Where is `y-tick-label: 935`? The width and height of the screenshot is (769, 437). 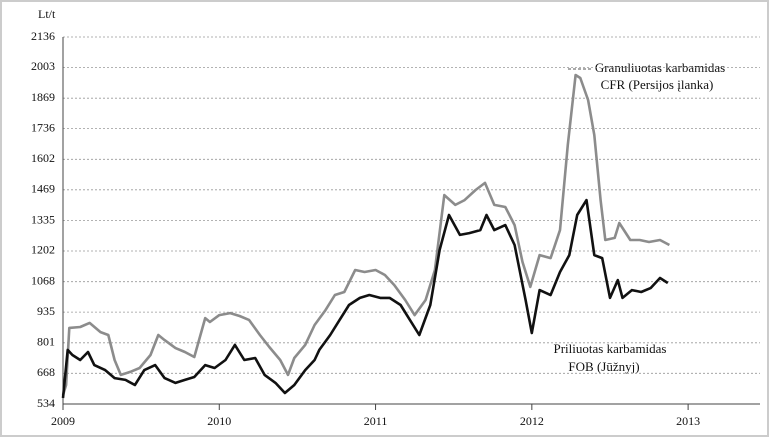
y-tick-label: 935 is located at coordinates (46, 311).